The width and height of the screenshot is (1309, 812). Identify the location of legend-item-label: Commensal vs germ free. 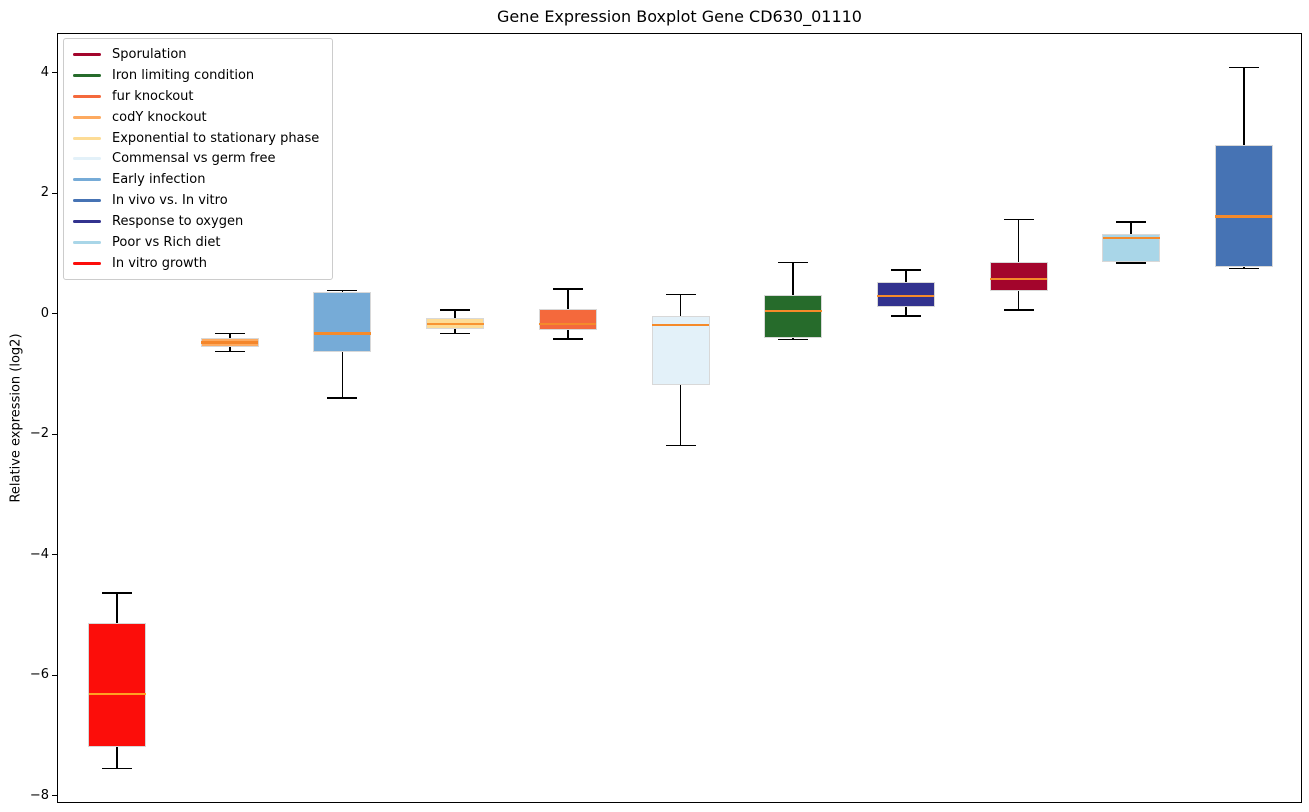
(194, 159).